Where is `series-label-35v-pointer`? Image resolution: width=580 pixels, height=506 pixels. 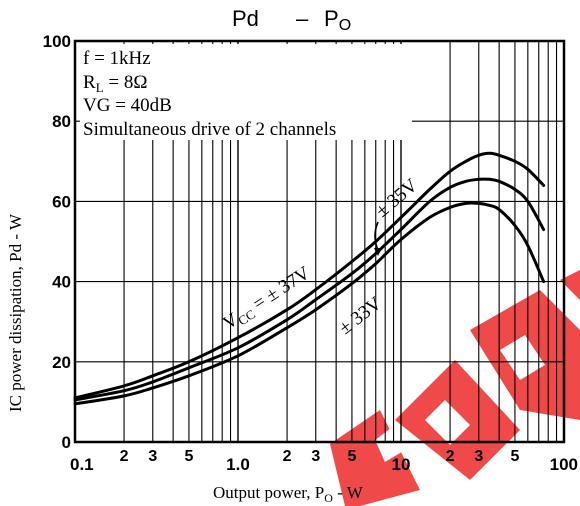 series-label-35v-pointer is located at coordinates (376, 236).